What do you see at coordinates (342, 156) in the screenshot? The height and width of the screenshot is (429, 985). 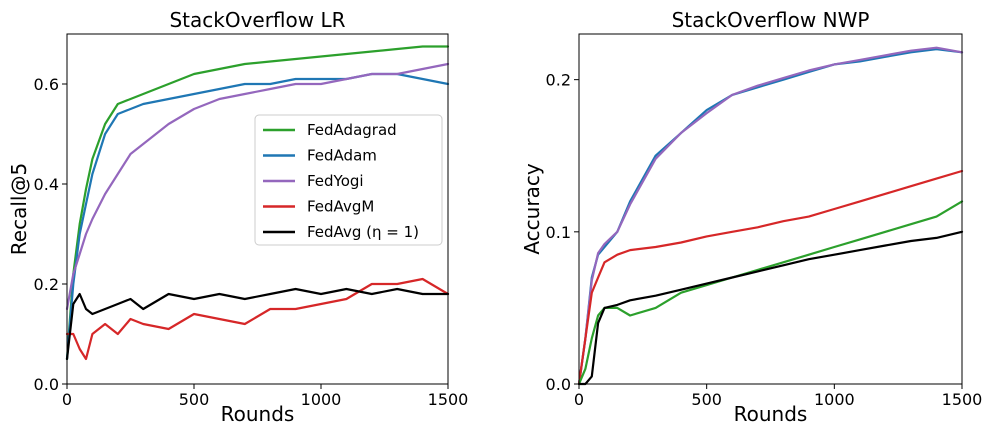 I see `legend-entry: FedAdam` at bounding box center [342, 156].